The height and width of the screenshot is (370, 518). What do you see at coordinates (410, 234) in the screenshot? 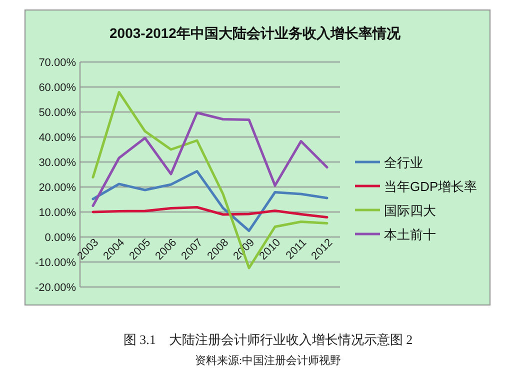
I see `legend-label: 本土前十` at bounding box center [410, 234].